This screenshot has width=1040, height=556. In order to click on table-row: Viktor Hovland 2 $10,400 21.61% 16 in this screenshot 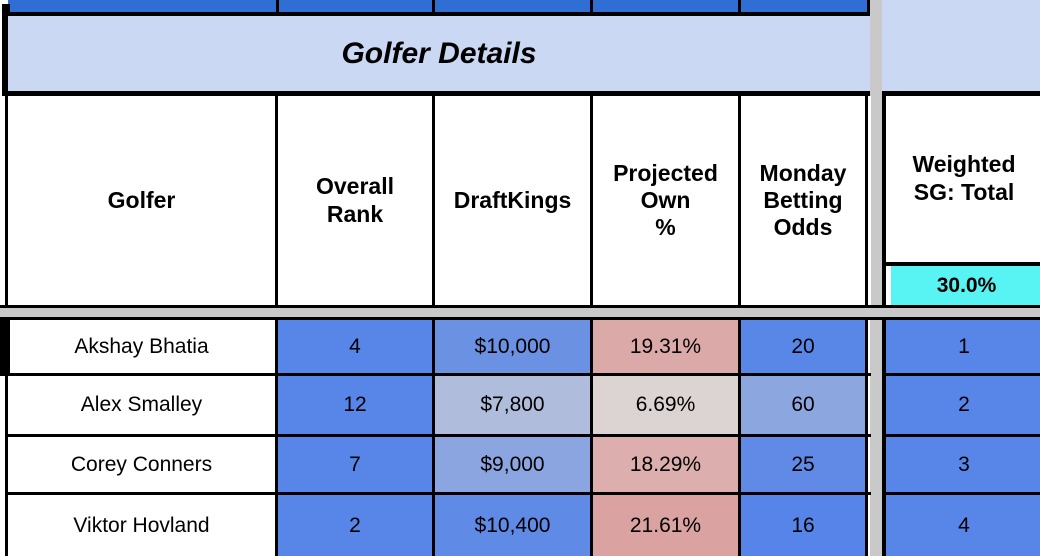, I will do `click(439, 525)`.